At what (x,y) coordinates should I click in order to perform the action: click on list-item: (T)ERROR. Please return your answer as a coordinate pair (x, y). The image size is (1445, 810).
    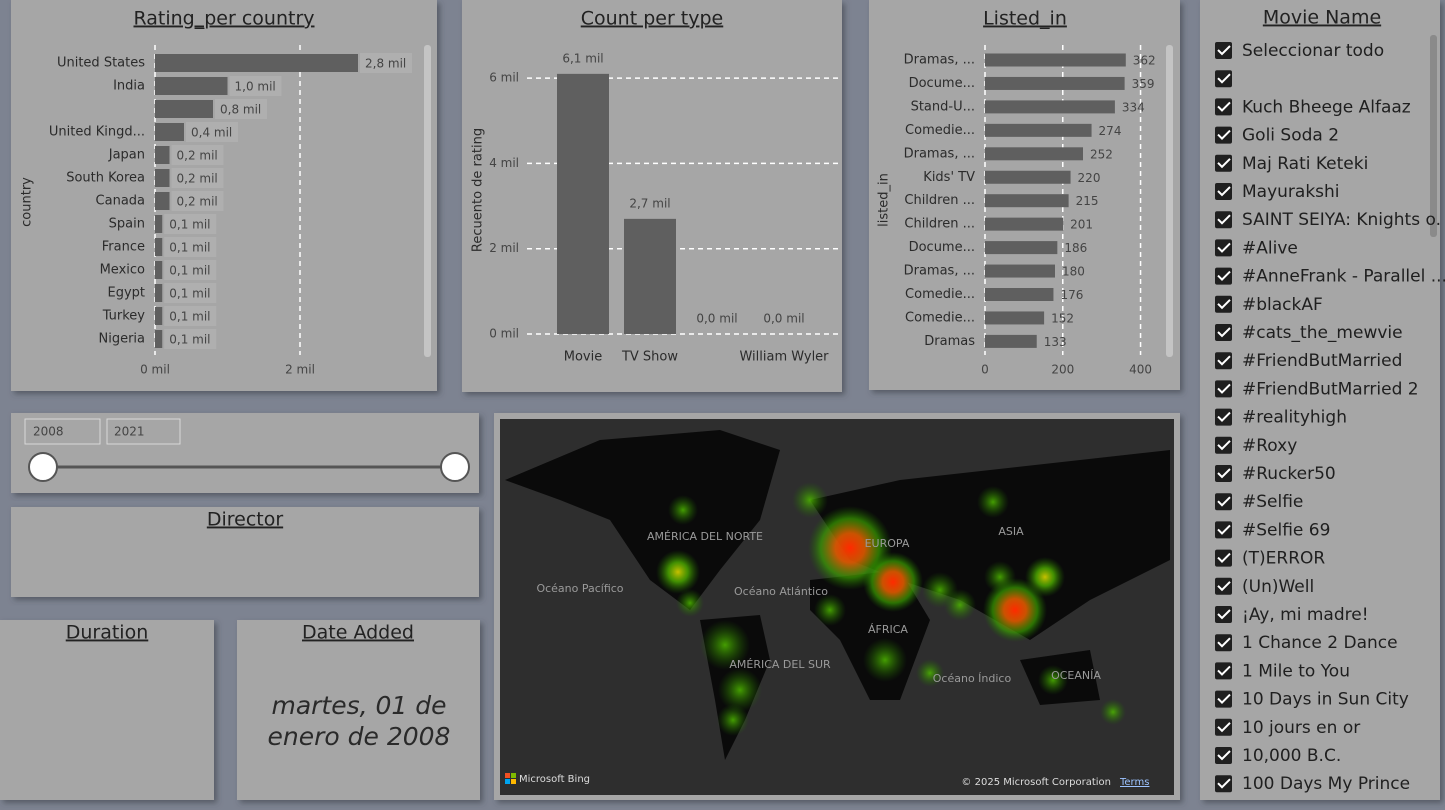
    Looking at the image, I should click on (1283, 559).